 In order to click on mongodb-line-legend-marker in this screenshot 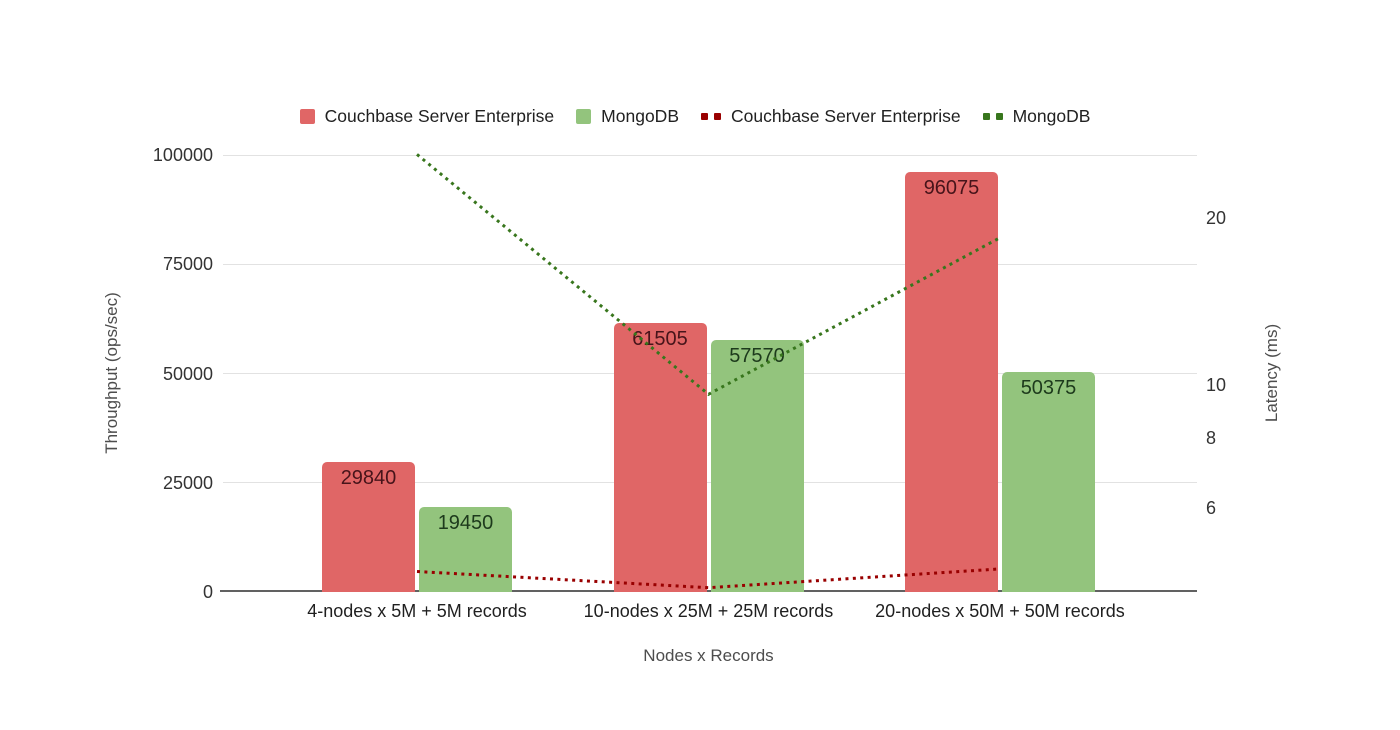, I will do `click(992, 116)`.